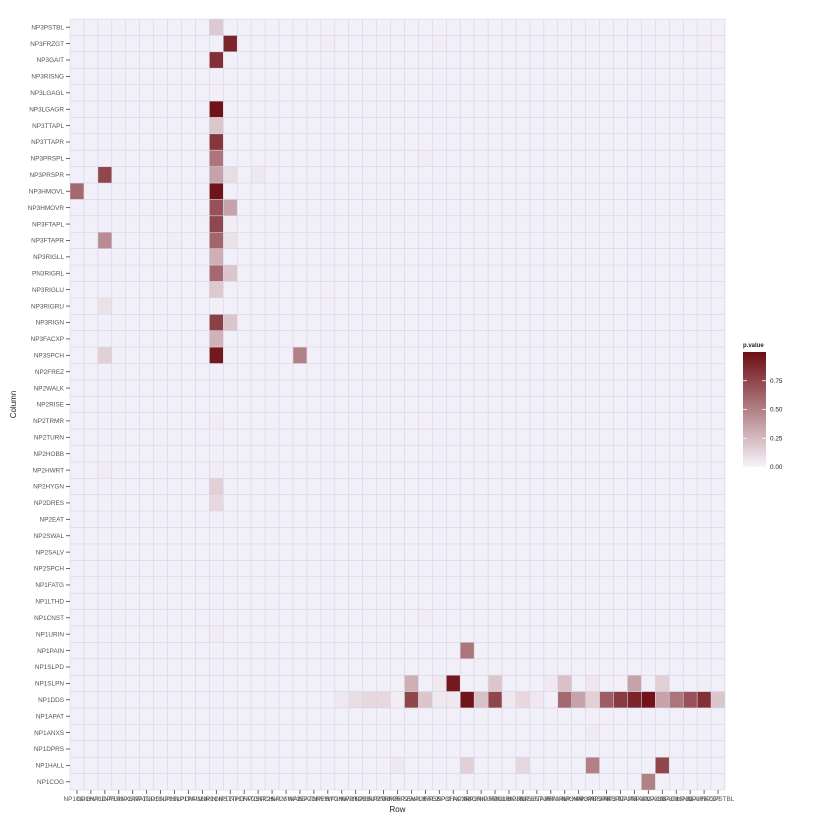 The height and width of the screenshot is (827, 820). Describe the element at coordinates (47, 241) in the screenshot. I see `y-tick-label: NP3FTAPR` at that location.